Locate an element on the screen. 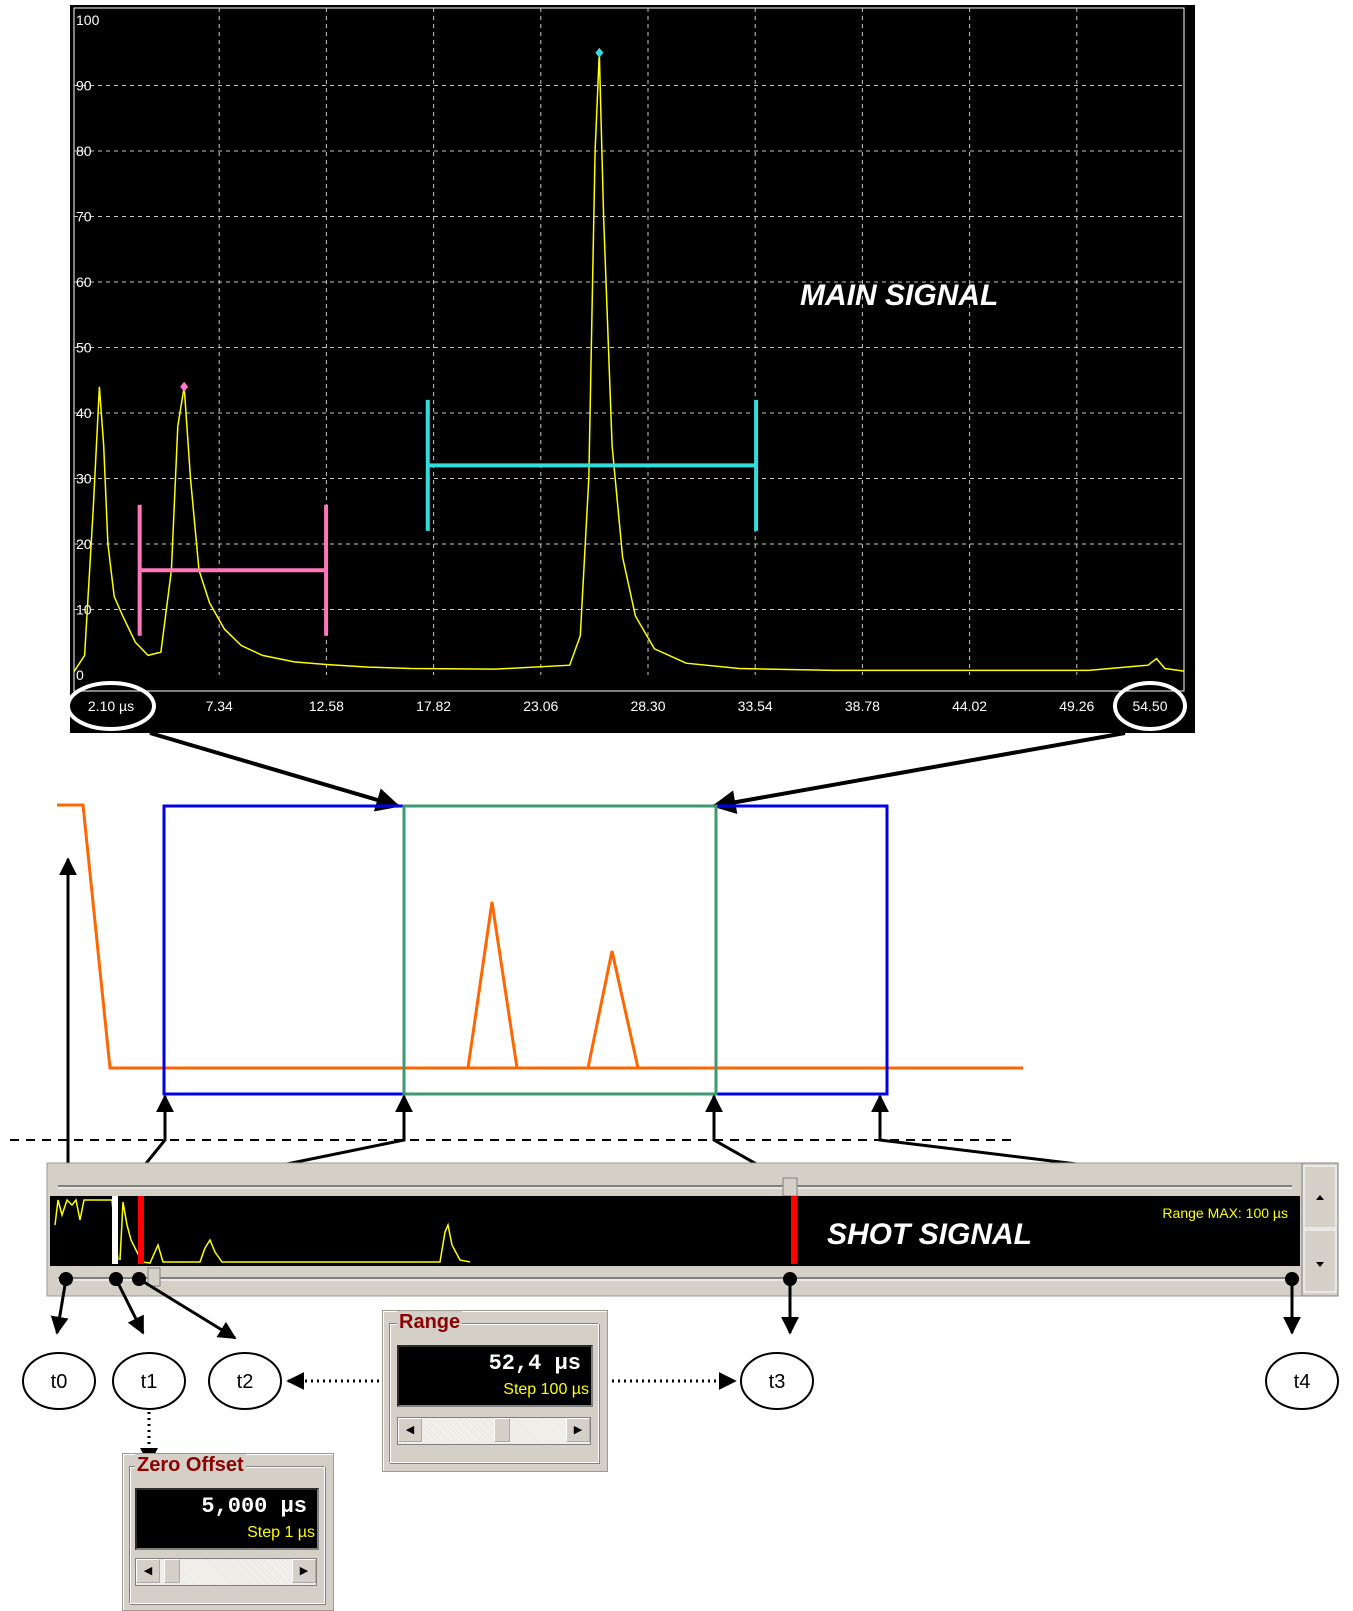  timing-schematic is located at coordinates (540, 949).